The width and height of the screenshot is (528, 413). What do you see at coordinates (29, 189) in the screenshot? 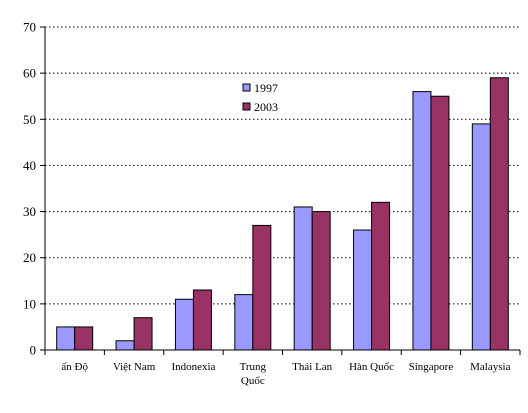
I see `y-tick-labels: 0 10 20 30 40 50 60 70` at bounding box center [29, 189].